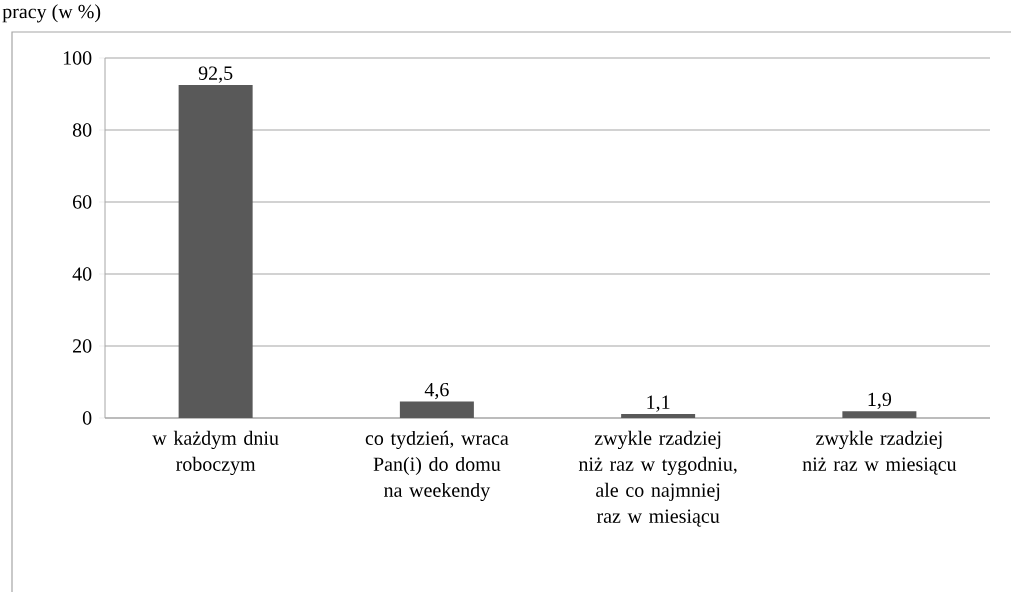  Describe the element at coordinates (880, 400) in the screenshot. I see `data-label: 1,9` at that location.